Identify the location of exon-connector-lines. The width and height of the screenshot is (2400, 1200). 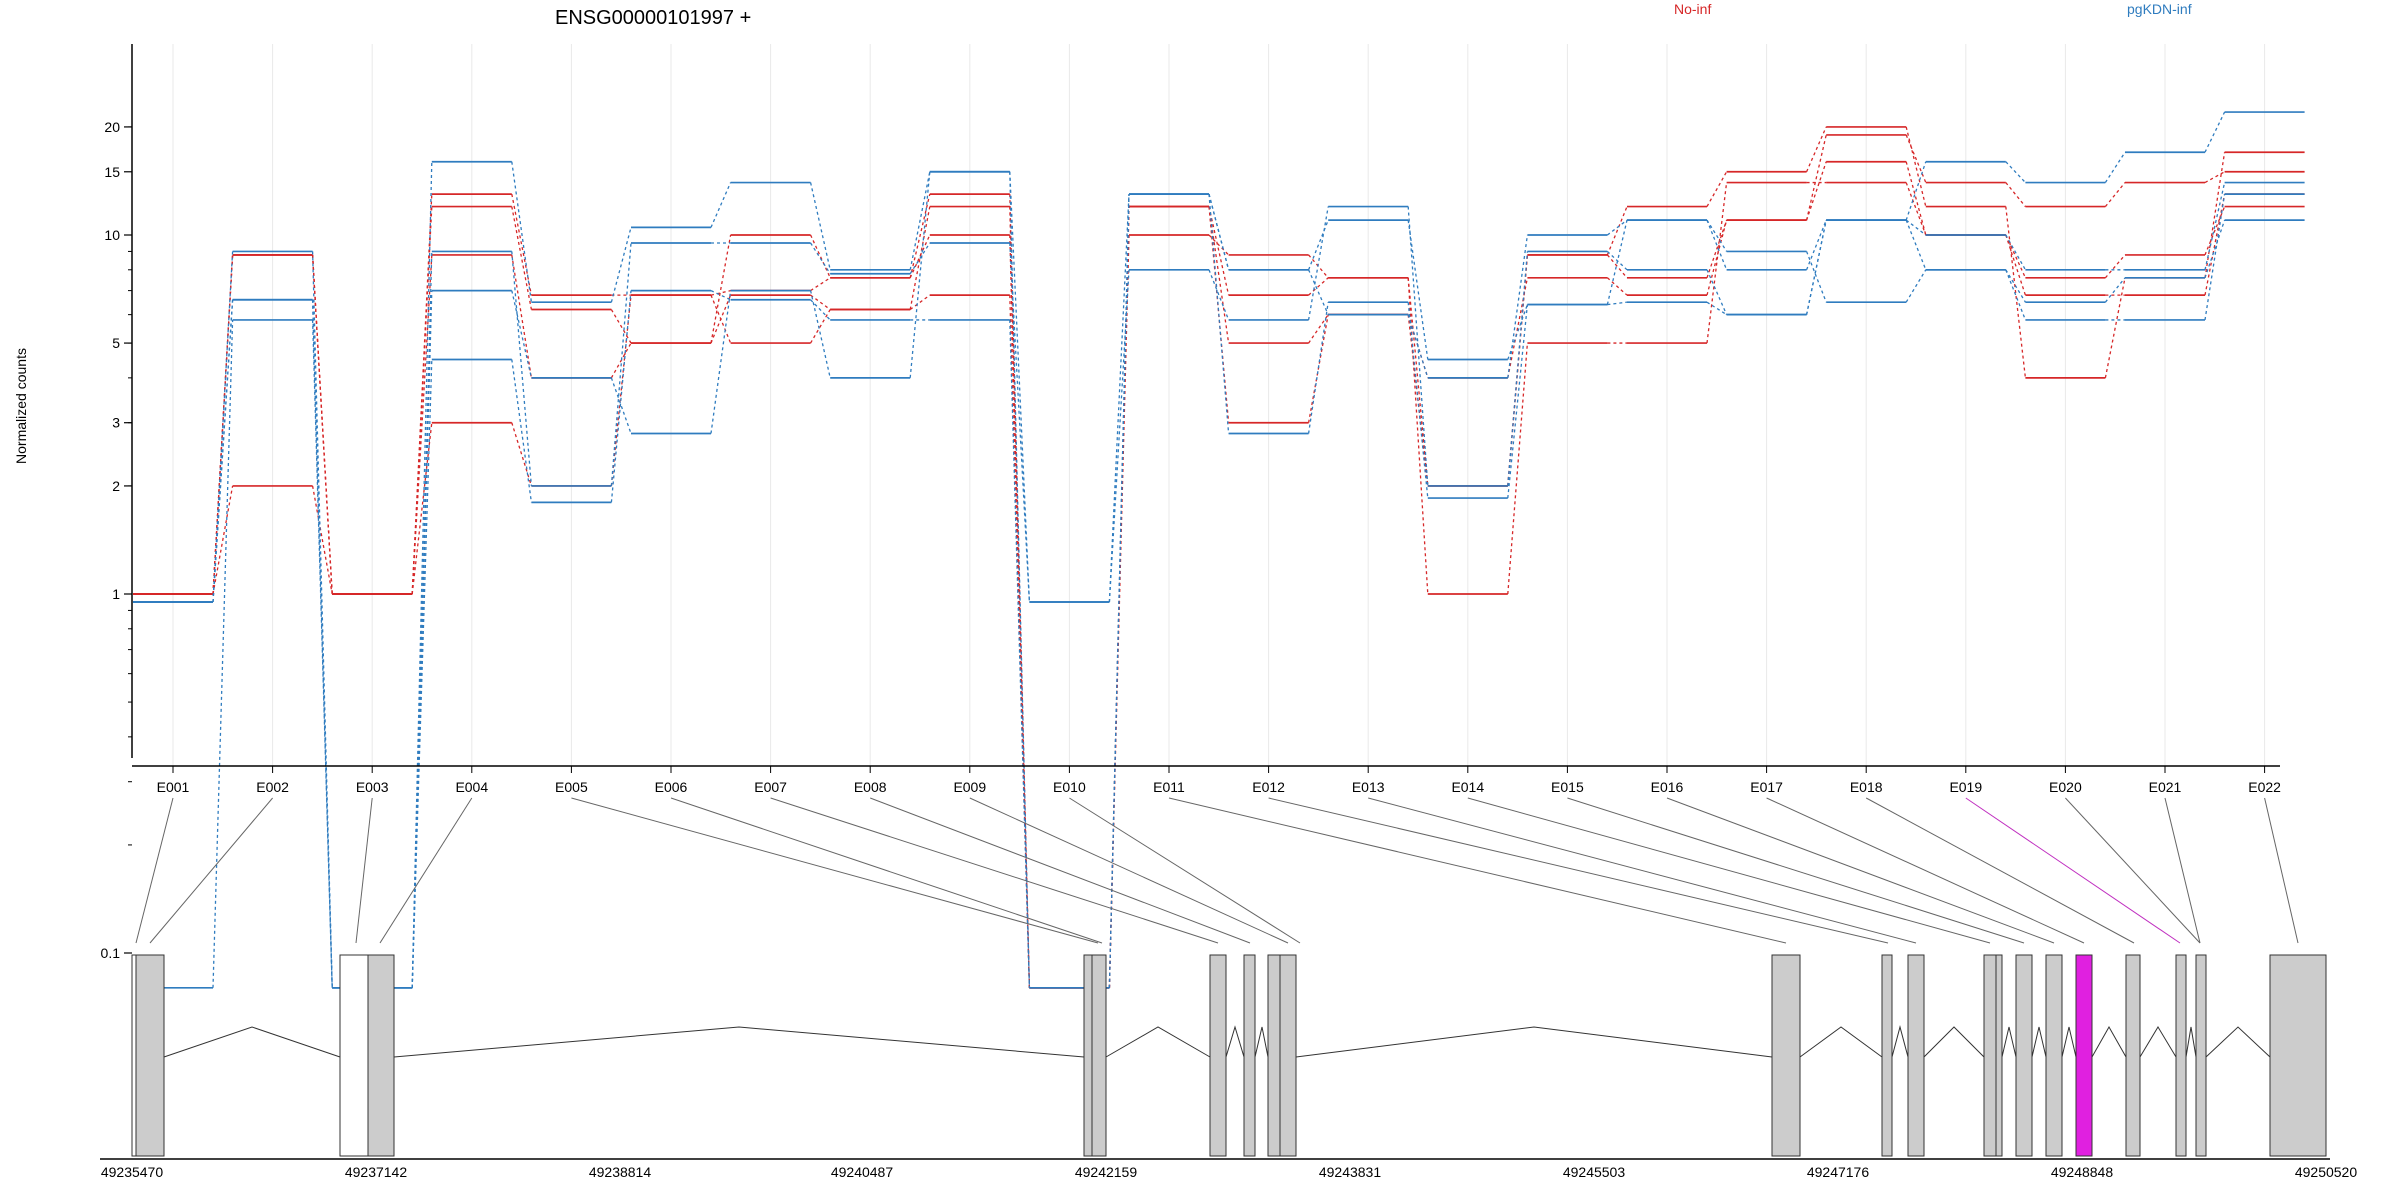
(1217, 870).